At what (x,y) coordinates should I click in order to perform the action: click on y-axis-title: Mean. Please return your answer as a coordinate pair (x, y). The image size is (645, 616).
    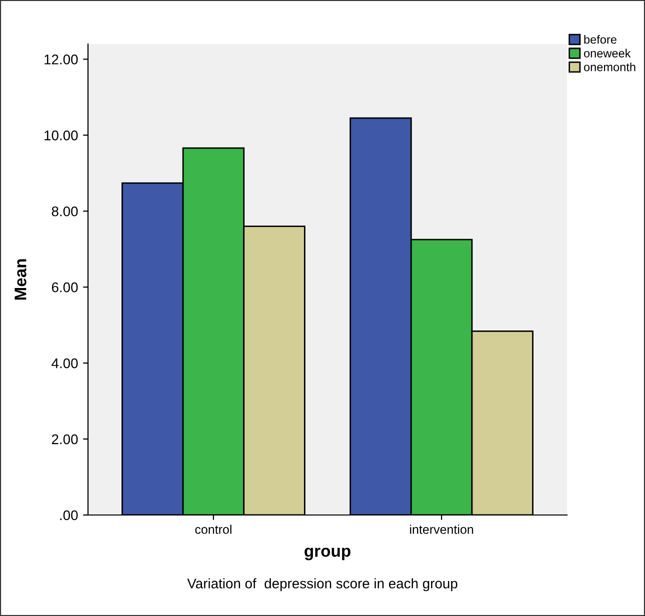
    Looking at the image, I should click on (20, 279).